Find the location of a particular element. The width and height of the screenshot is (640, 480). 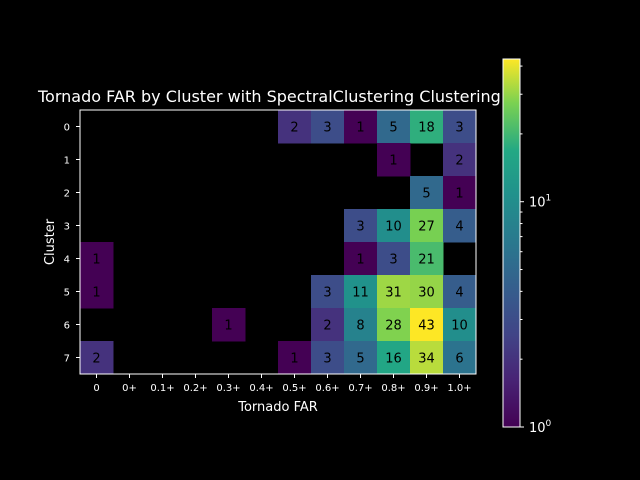

colorbar-tick-label: 100 is located at coordinates (540, 427).